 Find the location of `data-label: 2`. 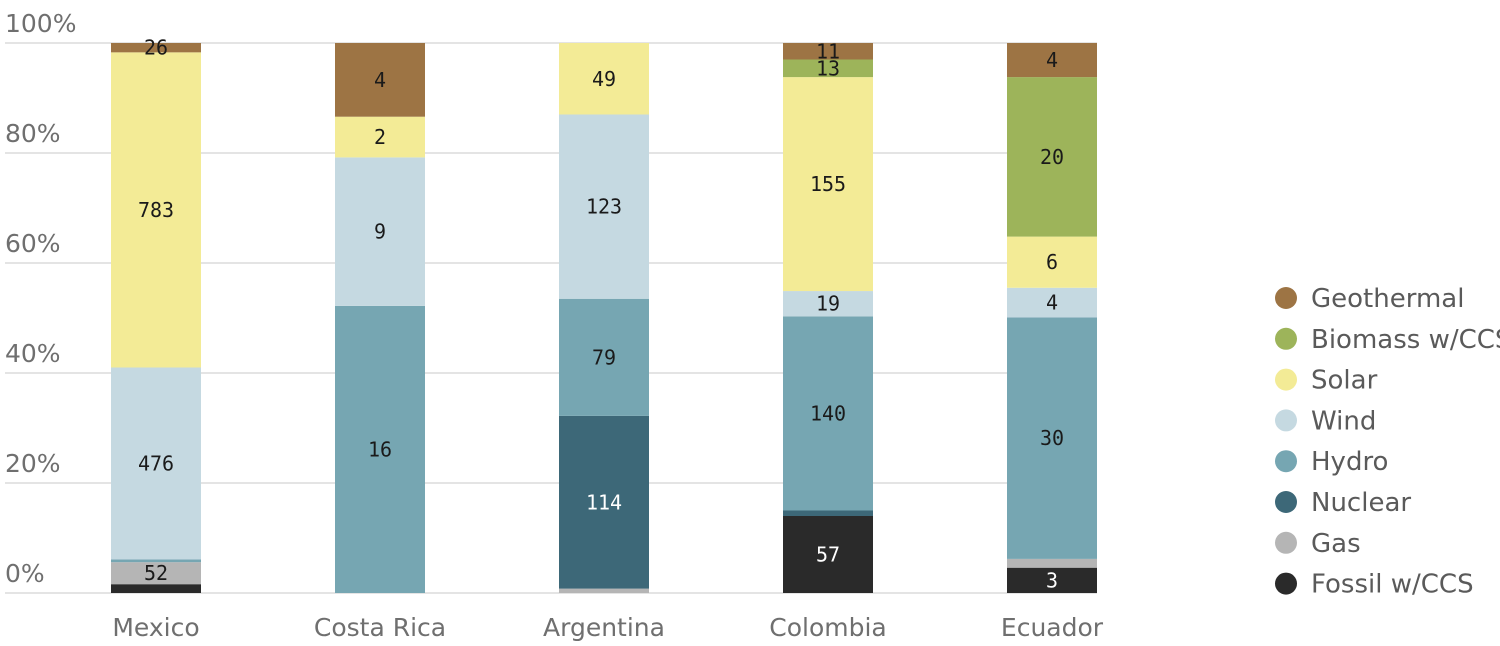

data-label: 2 is located at coordinates (380, 137).